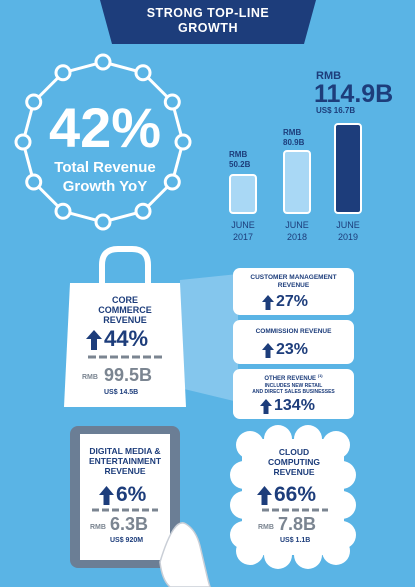 The width and height of the screenshot is (415, 587). What do you see at coordinates (124, 300) in the screenshot?
I see `core-commerce-title-line1: CORE` at bounding box center [124, 300].